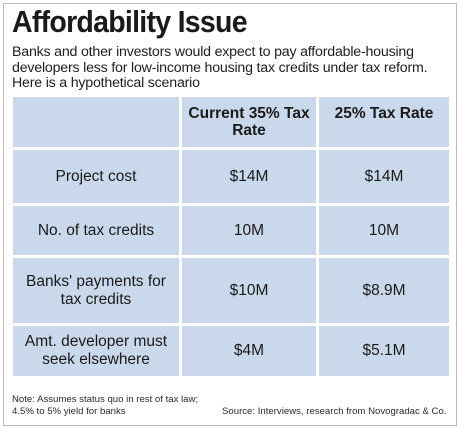 This screenshot has width=462, height=430. I want to click on cell-bank-payments-current: $10M, so click(249, 290).